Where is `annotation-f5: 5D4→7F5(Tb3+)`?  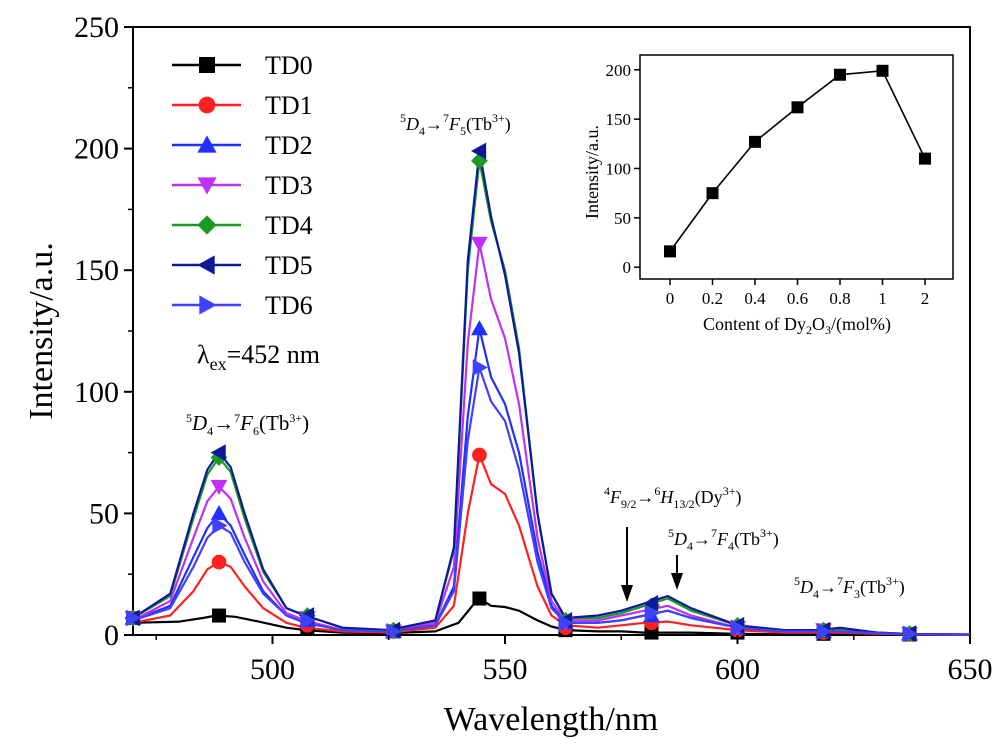
annotation-f5: 5D4→7F5(Tb3+) is located at coordinates (455, 124).